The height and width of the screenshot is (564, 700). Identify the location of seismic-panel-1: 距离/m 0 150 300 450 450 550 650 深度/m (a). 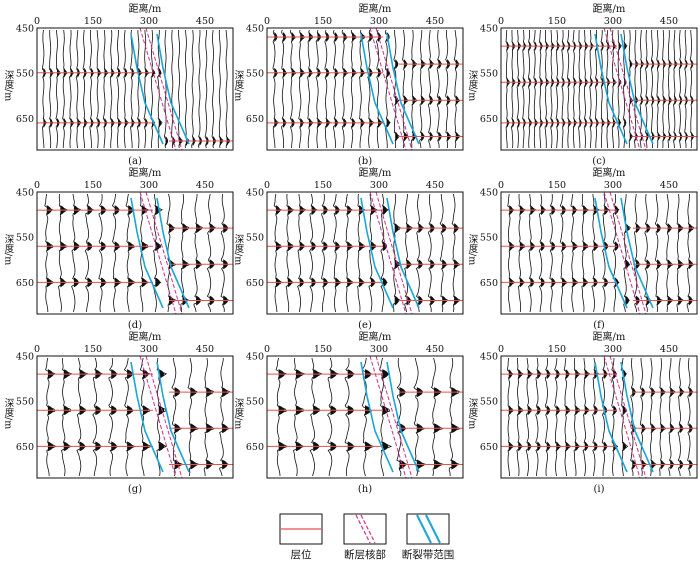
(118, 84).